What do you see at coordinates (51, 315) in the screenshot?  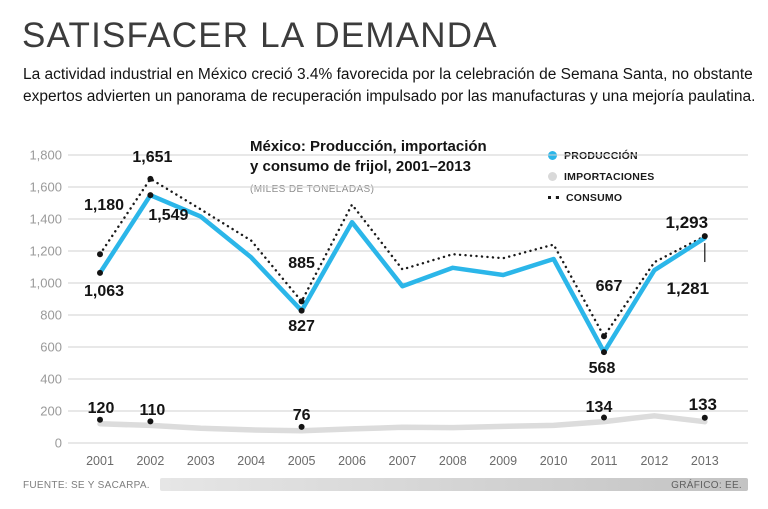 I see `y-axis-label: 800` at bounding box center [51, 315].